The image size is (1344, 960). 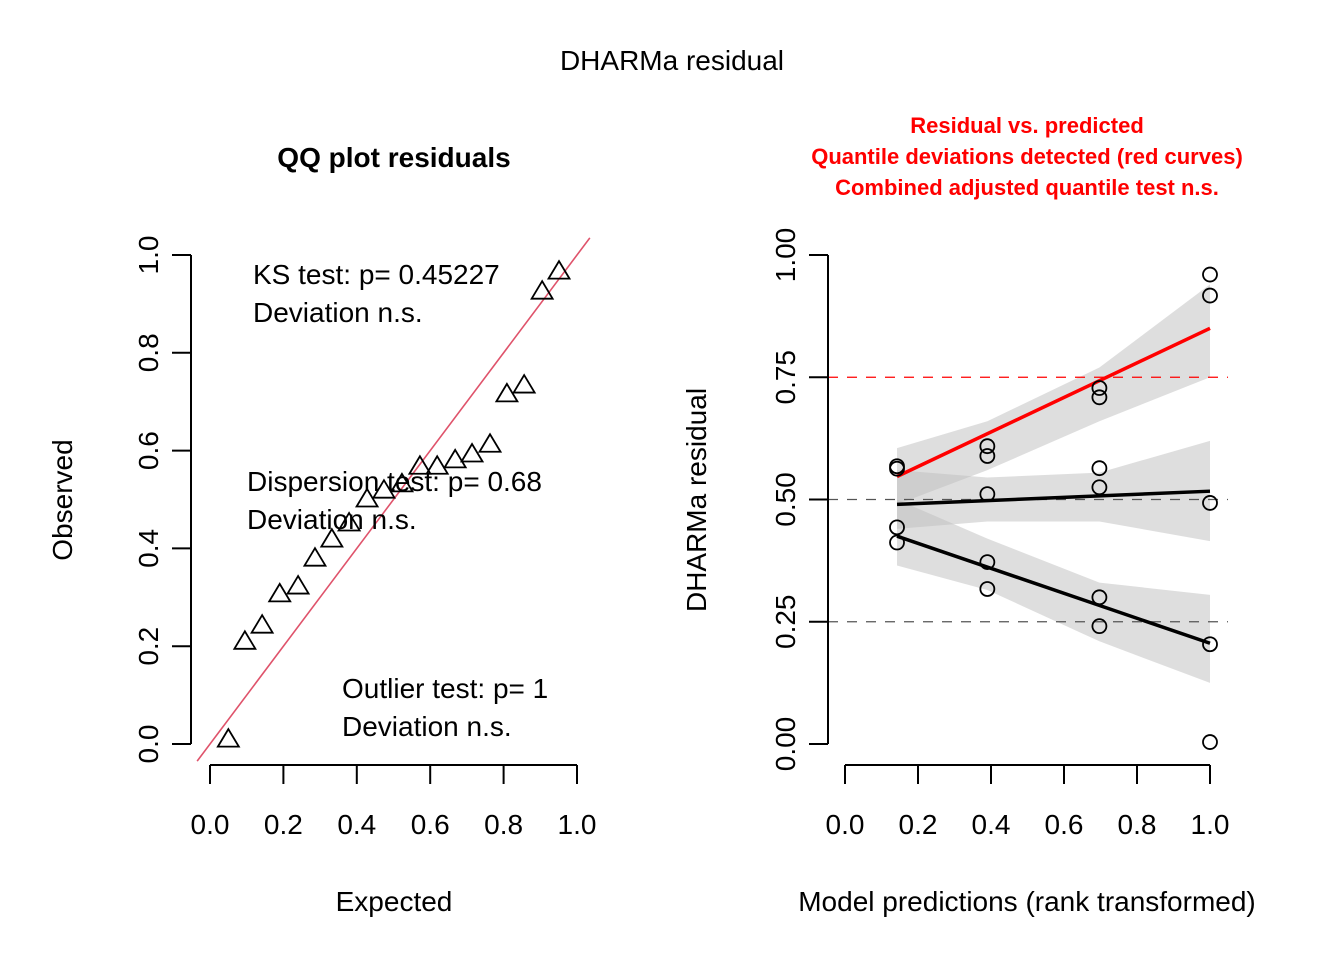 I want to click on y-tick-label: 0.75, so click(x=785, y=377).